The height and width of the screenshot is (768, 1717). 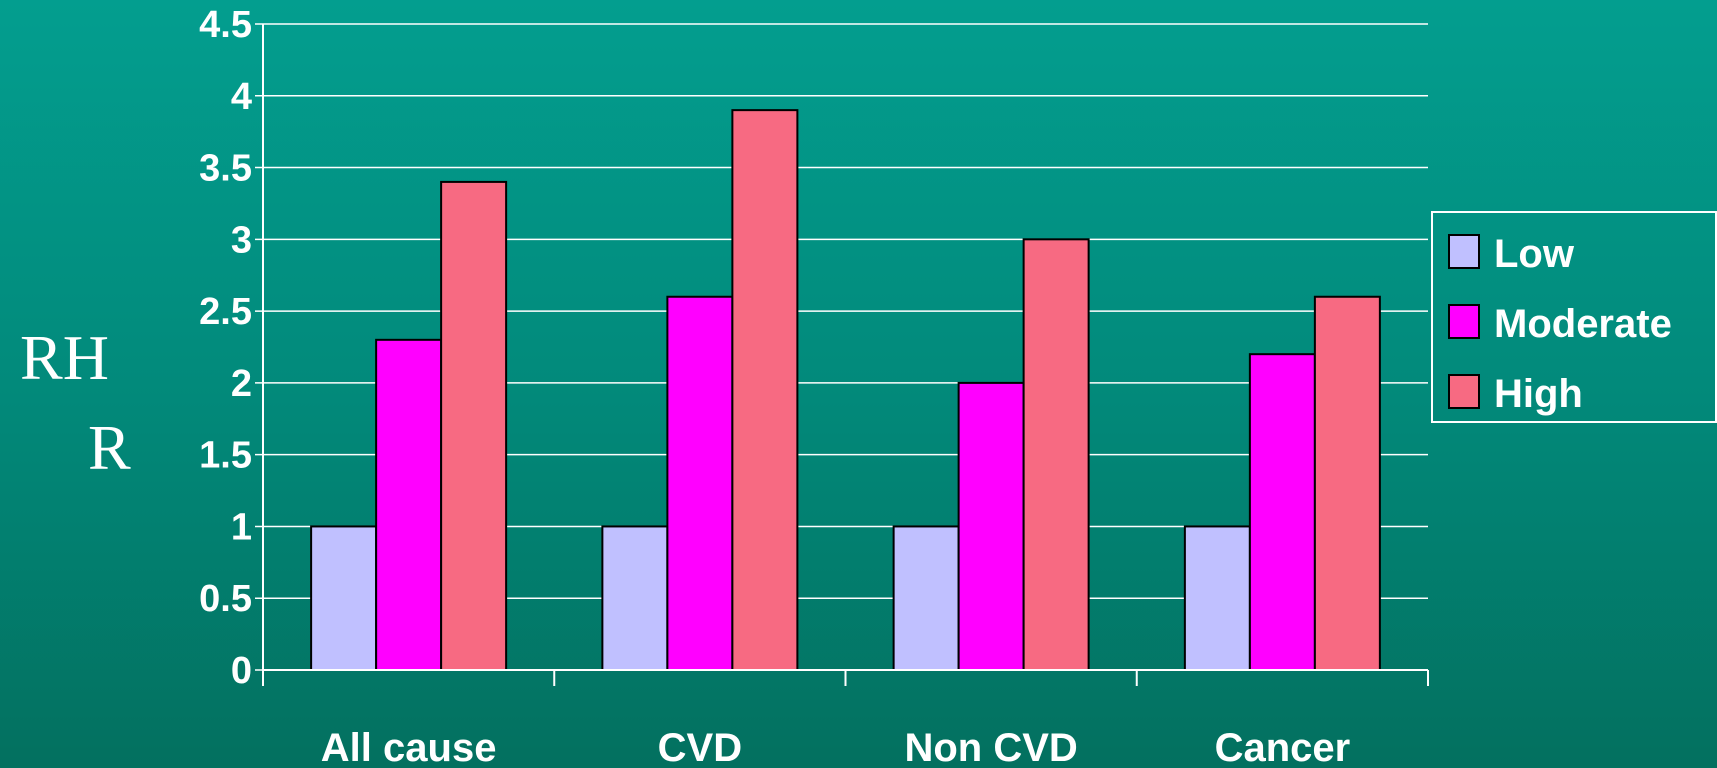 What do you see at coordinates (409, 504) in the screenshot?
I see `bar-moderate-all-cause` at bounding box center [409, 504].